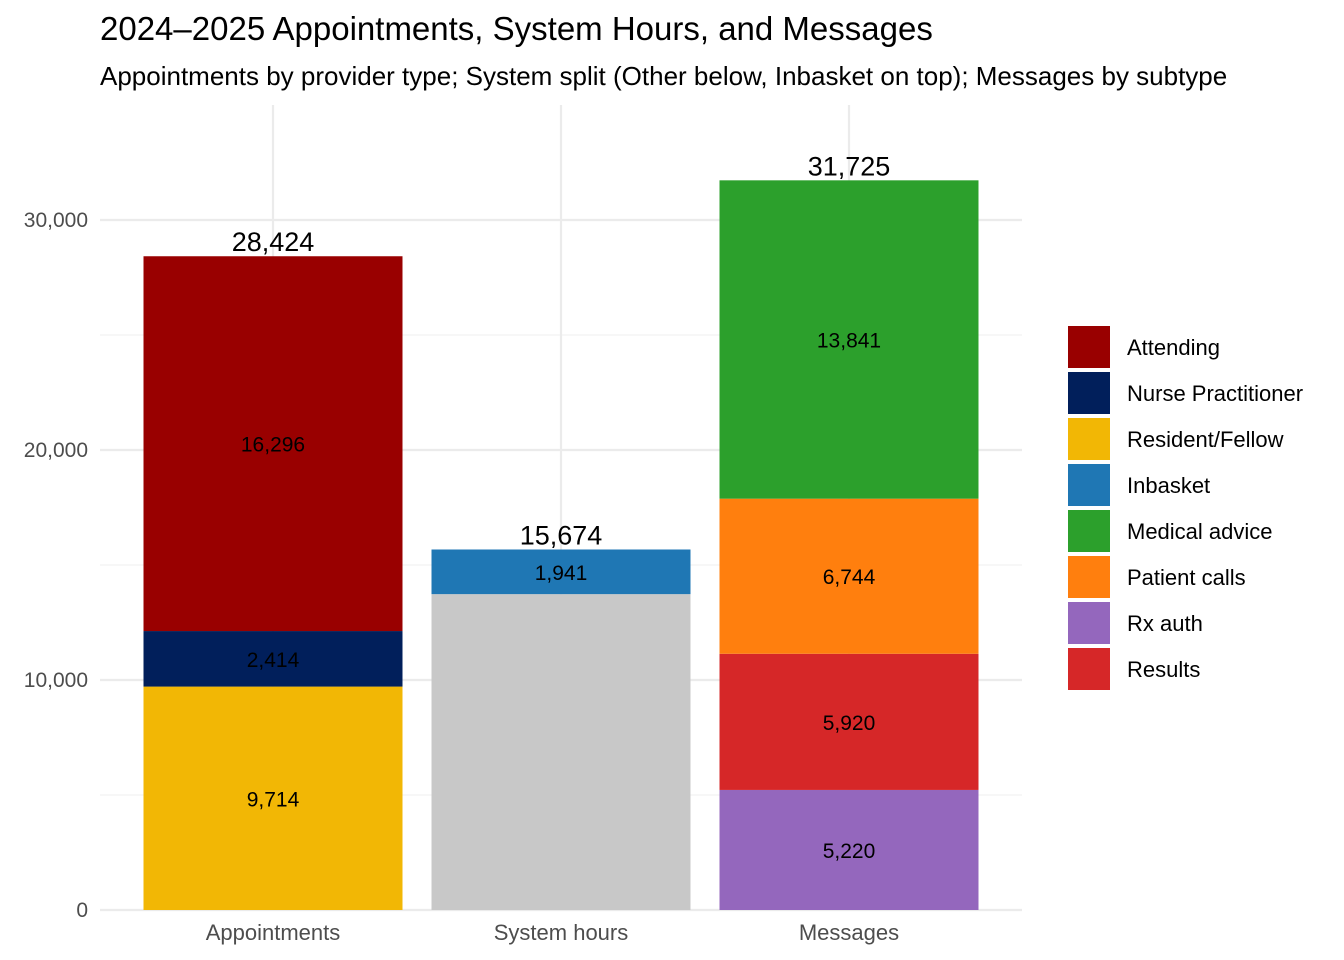 The image size is (1344, 960). I want to click on x-tick-label: System hours, so click(561, 932).